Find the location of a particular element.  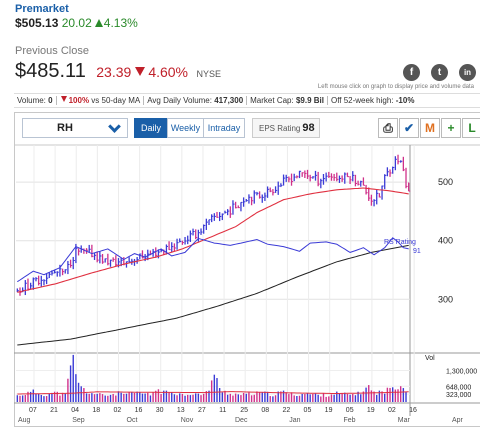

relative-strength-line is located at coordinates (213, 260).